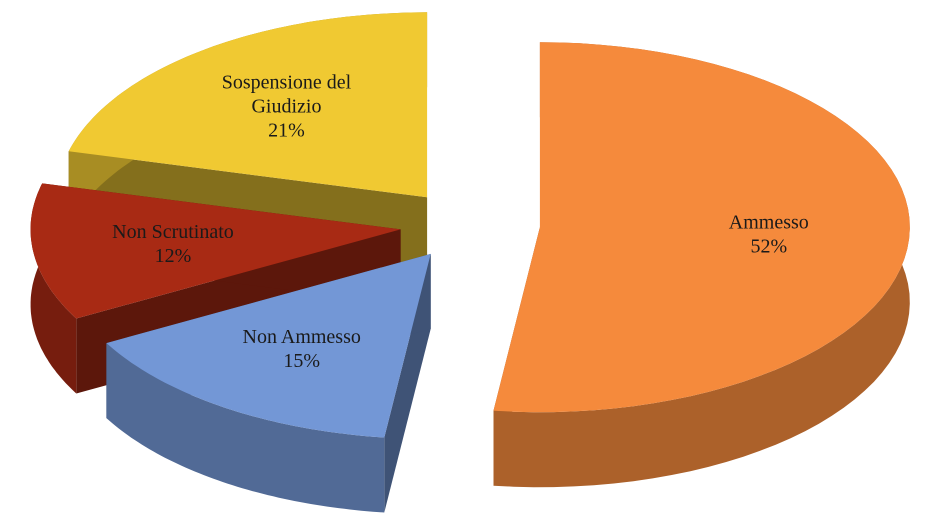 This screenshot has height=518, width=938. Describe the element at coordinates (173, 232) in the screenshot. I see `slice-label: Non Scrutinato` at that location.